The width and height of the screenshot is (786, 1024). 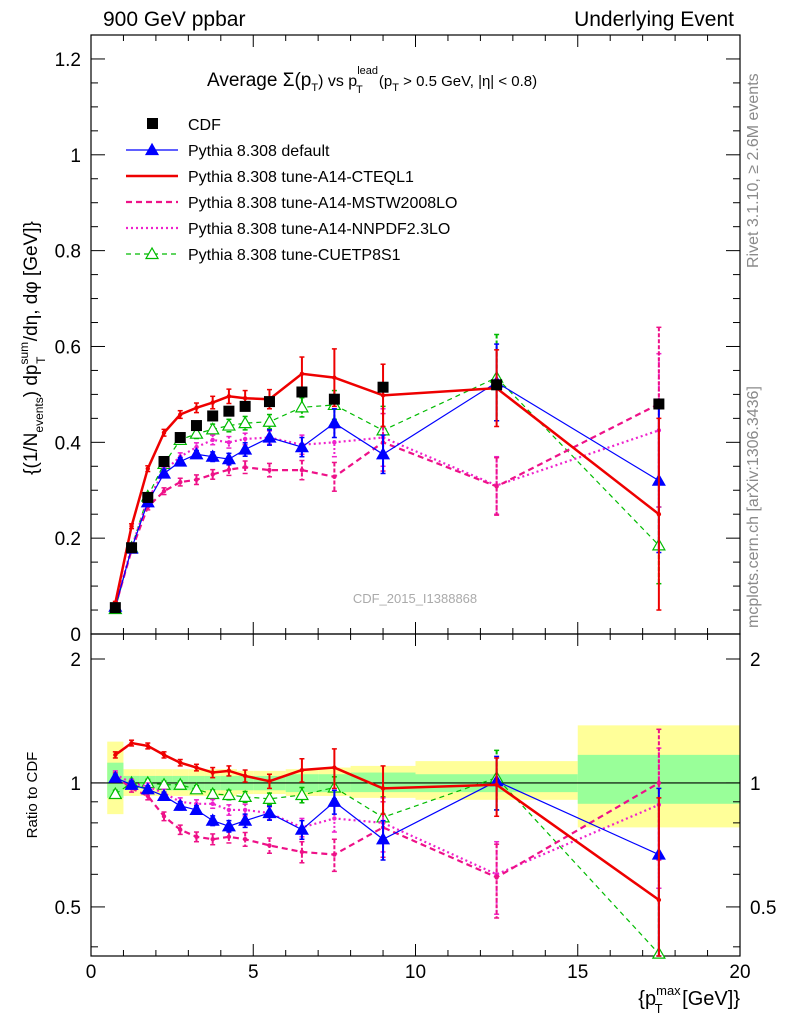 What do you see at coordinates (68, 60) in the screenshot?
I see `y-tick-label: 1.2` at bounding box center [68, 60].